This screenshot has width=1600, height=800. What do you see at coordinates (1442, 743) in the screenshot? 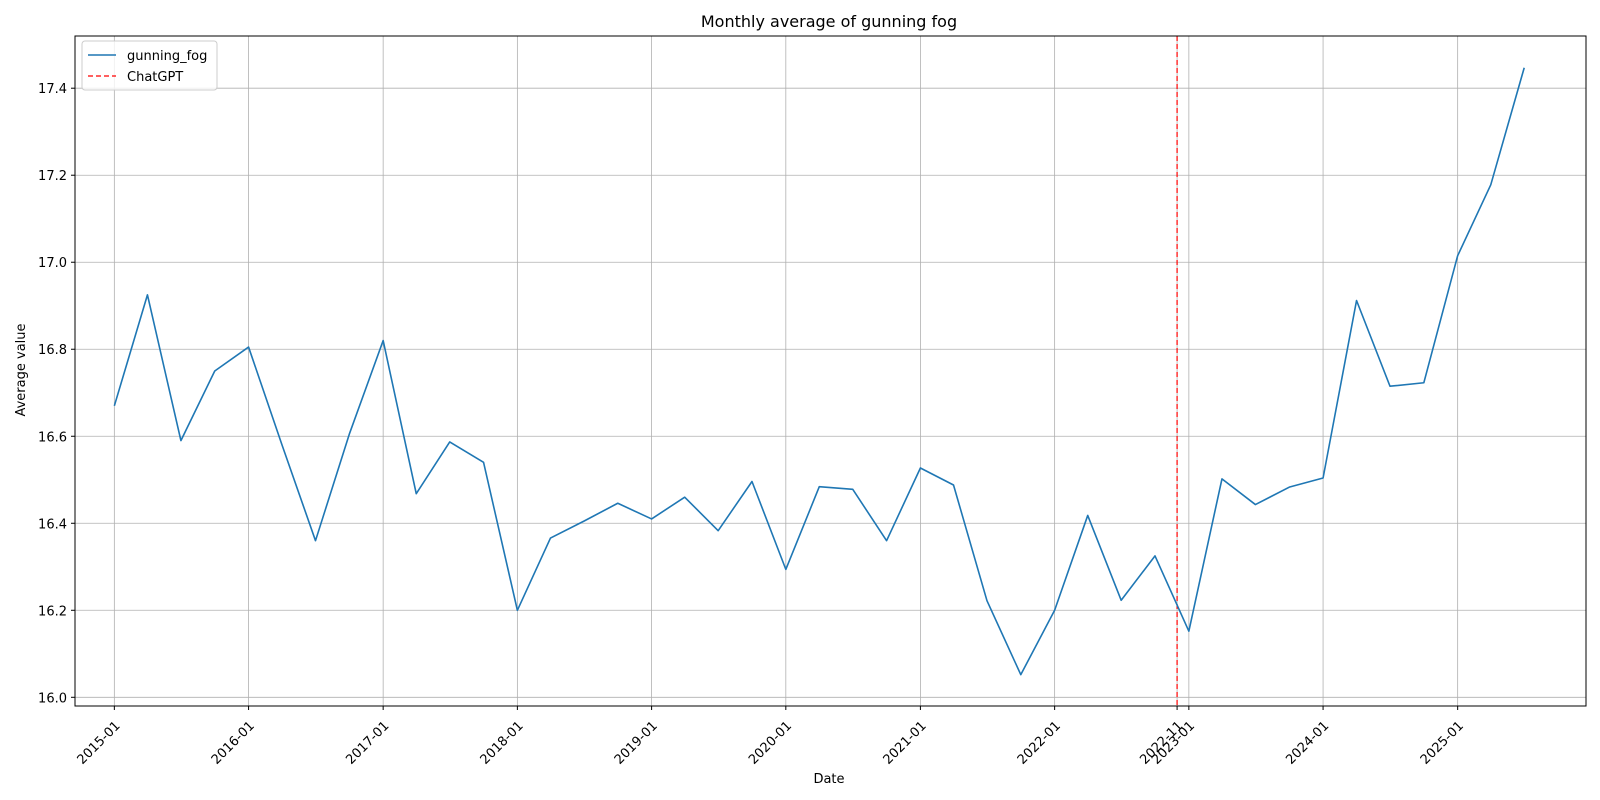
I see `x-tick-label: 2025-01` at bounding box center [1442, 743].